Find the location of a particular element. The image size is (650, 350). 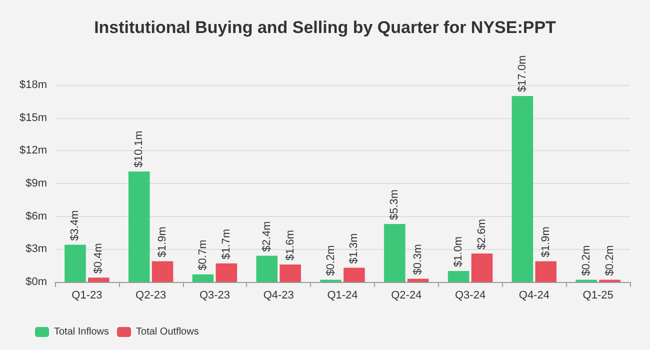

legend-label: Total Outflows is located at coordinates (167, 332).